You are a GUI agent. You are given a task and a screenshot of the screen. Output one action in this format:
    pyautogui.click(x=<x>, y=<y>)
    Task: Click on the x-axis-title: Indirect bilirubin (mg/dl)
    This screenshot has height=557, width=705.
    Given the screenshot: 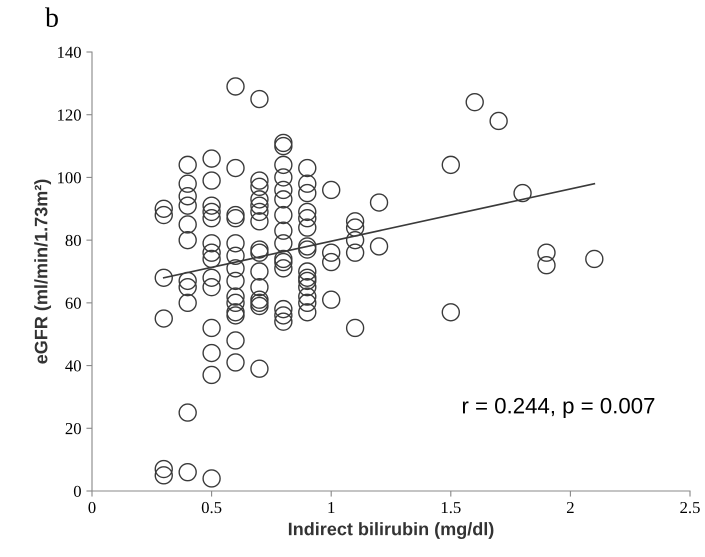 What is the action you would take?
    pyautogui.click(x=391, y=530)
    